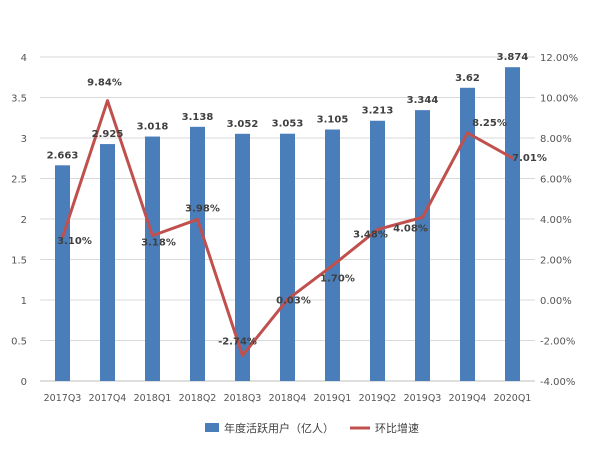 The width and height of the screenshot is (600, 450). I want to click on category-tick-label: 2020Q1, so click(513, 398).